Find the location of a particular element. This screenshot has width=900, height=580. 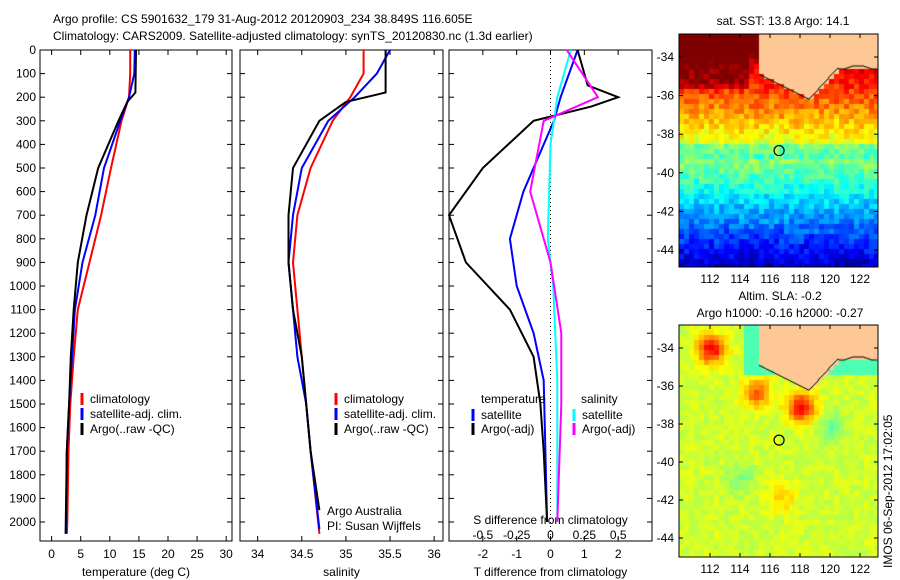

sst-map-frame is located at coordinates (778, 150).